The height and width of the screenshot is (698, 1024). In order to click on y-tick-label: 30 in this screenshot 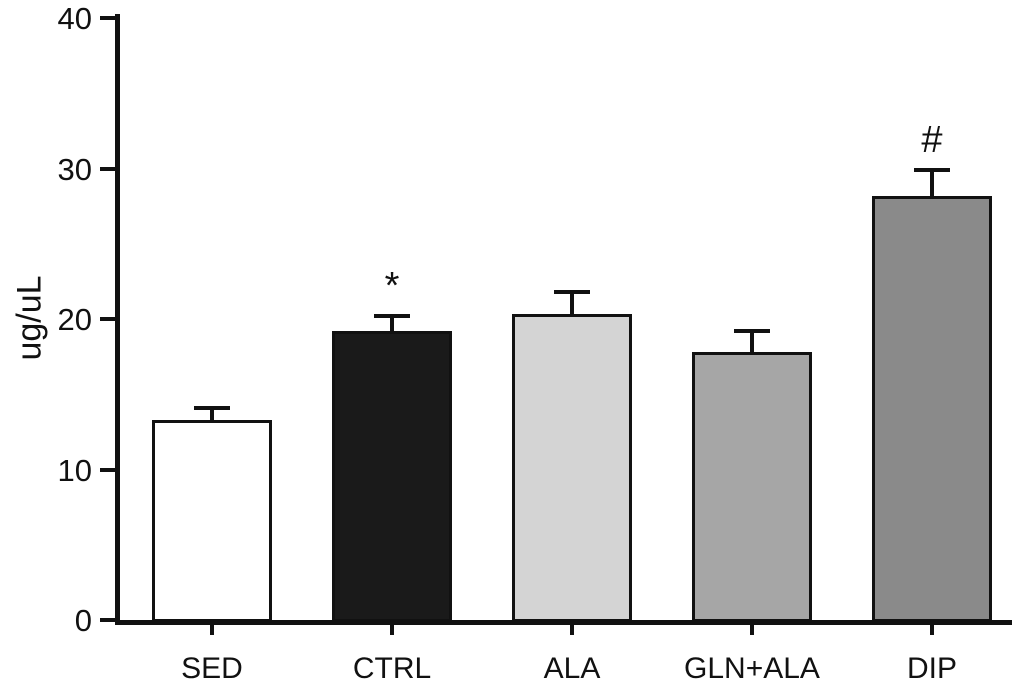, I will do `click(74, 169)`.